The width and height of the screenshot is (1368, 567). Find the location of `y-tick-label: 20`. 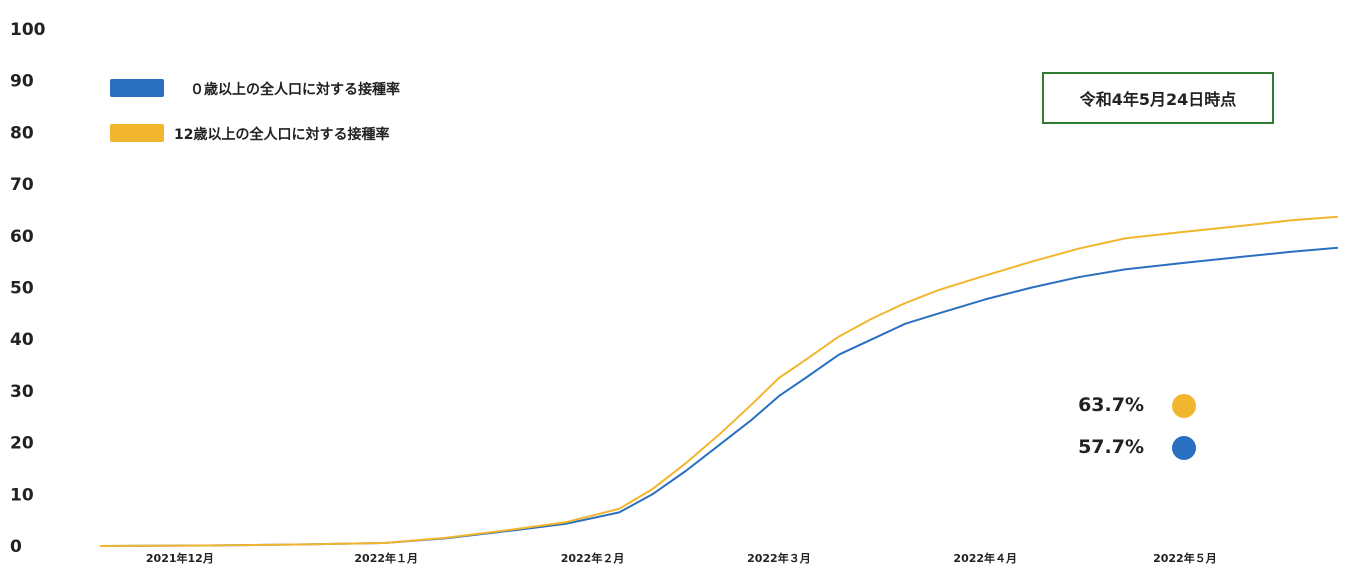

y-tick-label: 20 is located at coordinates (22, 444).